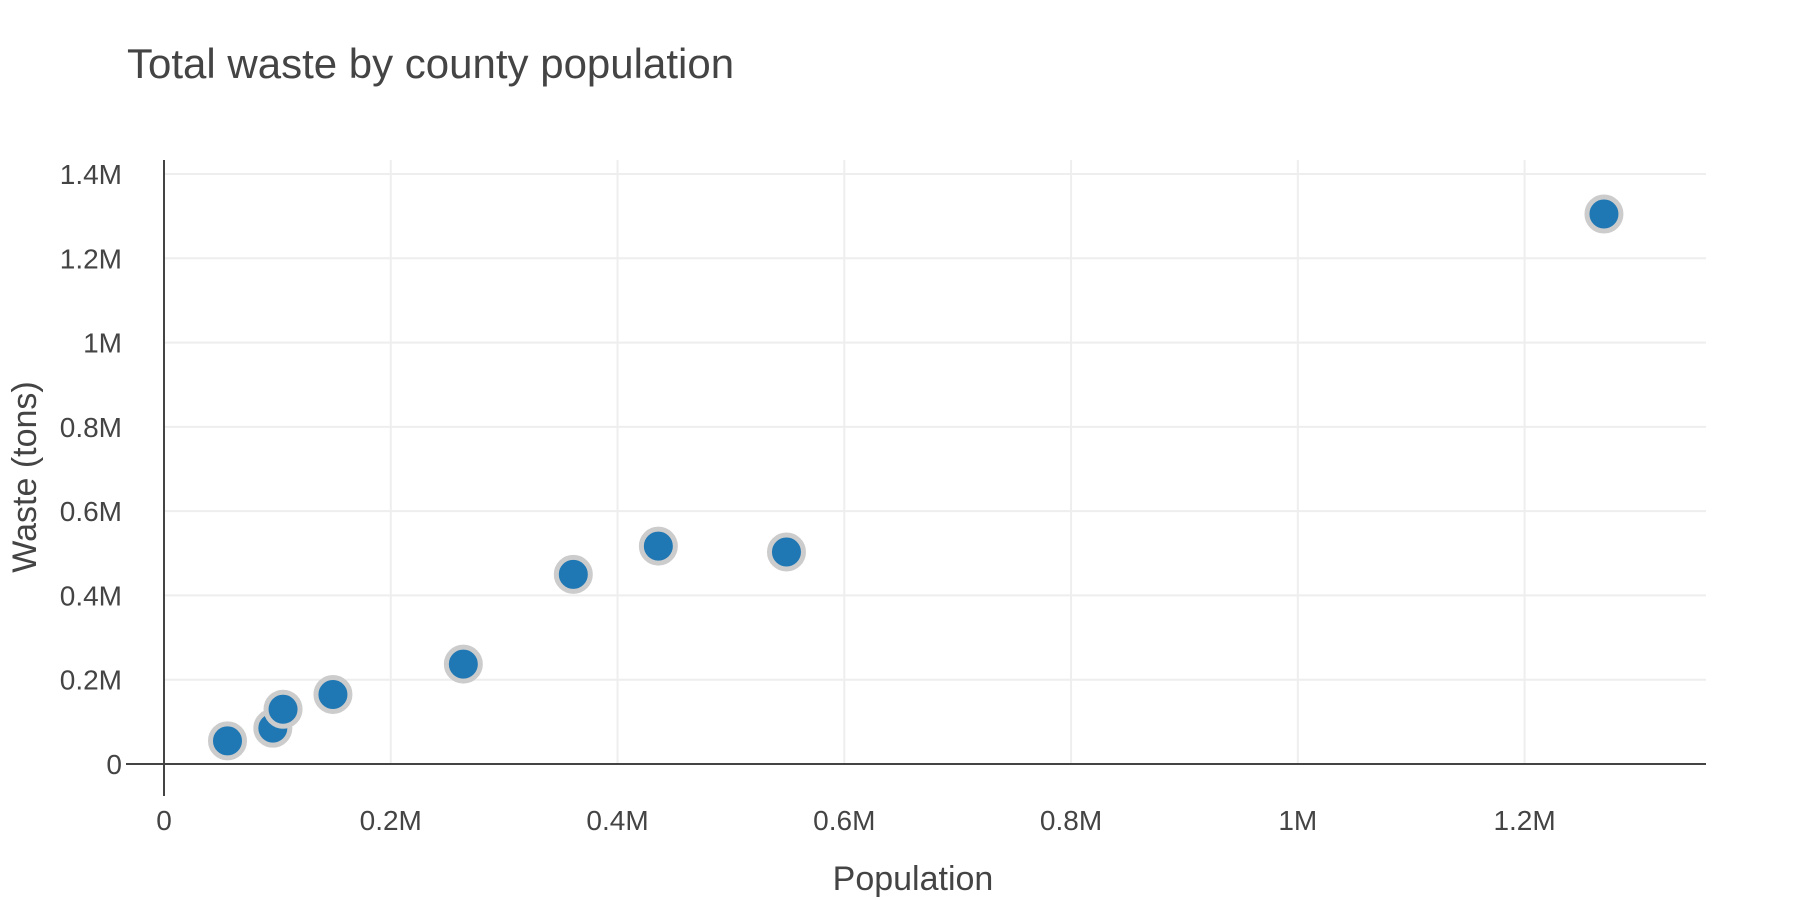 This screenshot has height=900, width=1800. What do you see at coordinates (91, 469) in the screenshot?
I see `y-axis-ticks: 0 0.2M 0.4M 0.6M 0.8M 1M 1.2M 1.4M` at bounding box center [91, 469].